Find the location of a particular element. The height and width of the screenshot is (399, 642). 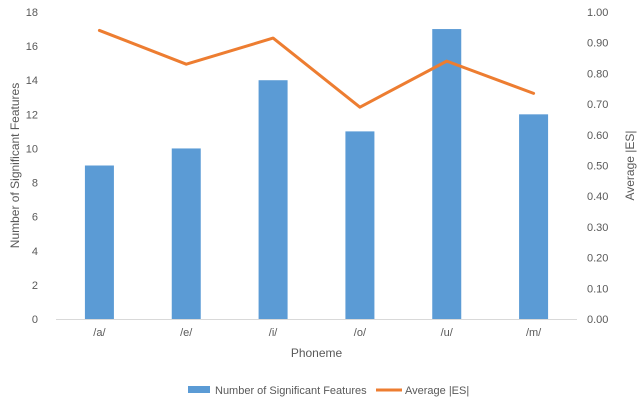

y-right-tick-label: 0.20 is located at coordinates (597, 259).